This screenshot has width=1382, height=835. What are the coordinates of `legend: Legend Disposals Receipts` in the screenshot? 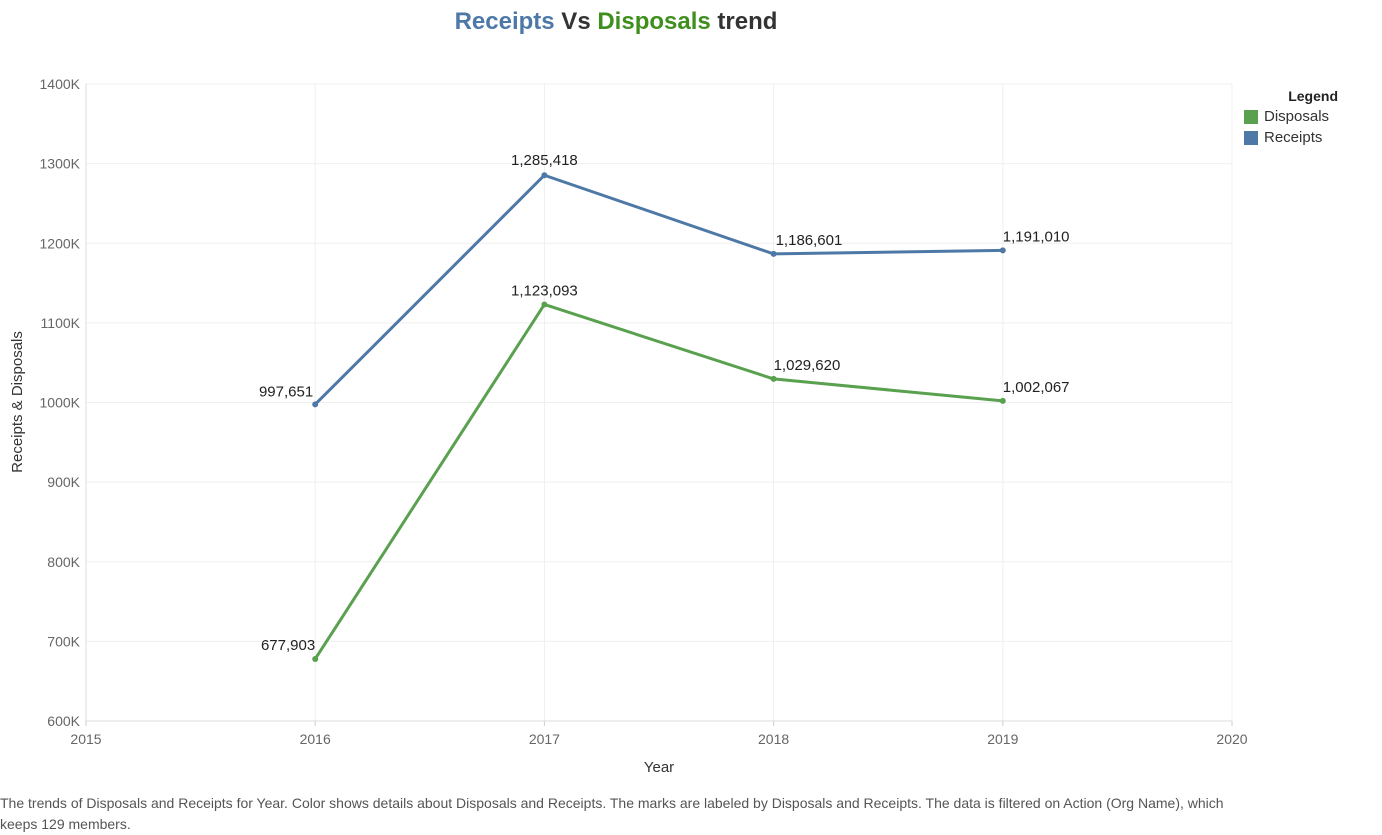 It's located at (1291, 118).